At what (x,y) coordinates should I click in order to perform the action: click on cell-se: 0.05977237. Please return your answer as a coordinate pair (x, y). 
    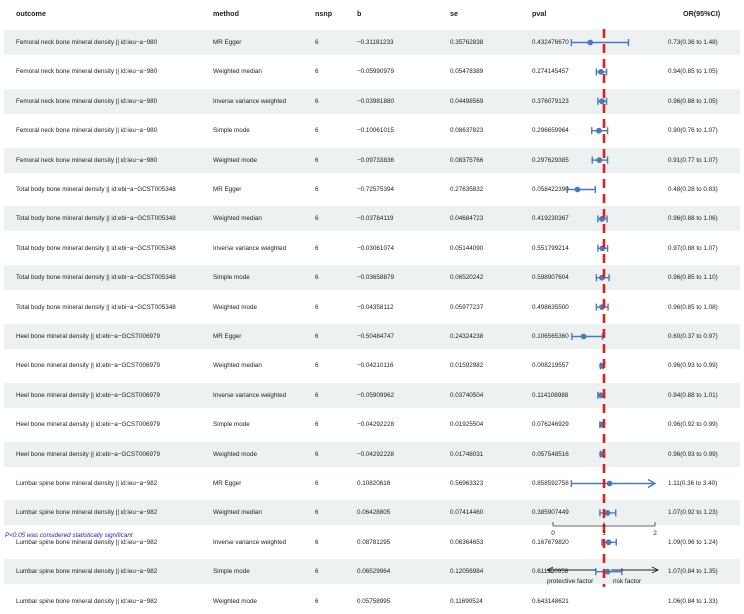
    Looking at the image, I should click on (467, 307).